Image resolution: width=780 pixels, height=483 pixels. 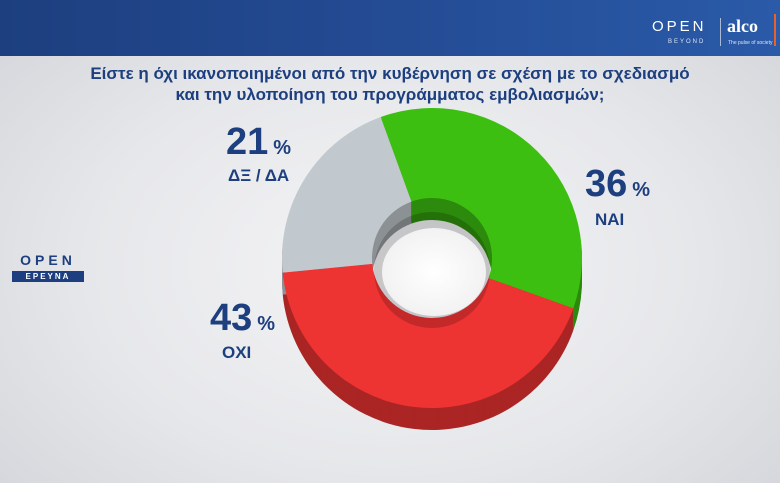 I want to click on category-label-dk-da: ΔΞ / ΔΑ, so click(x=259, y=175).